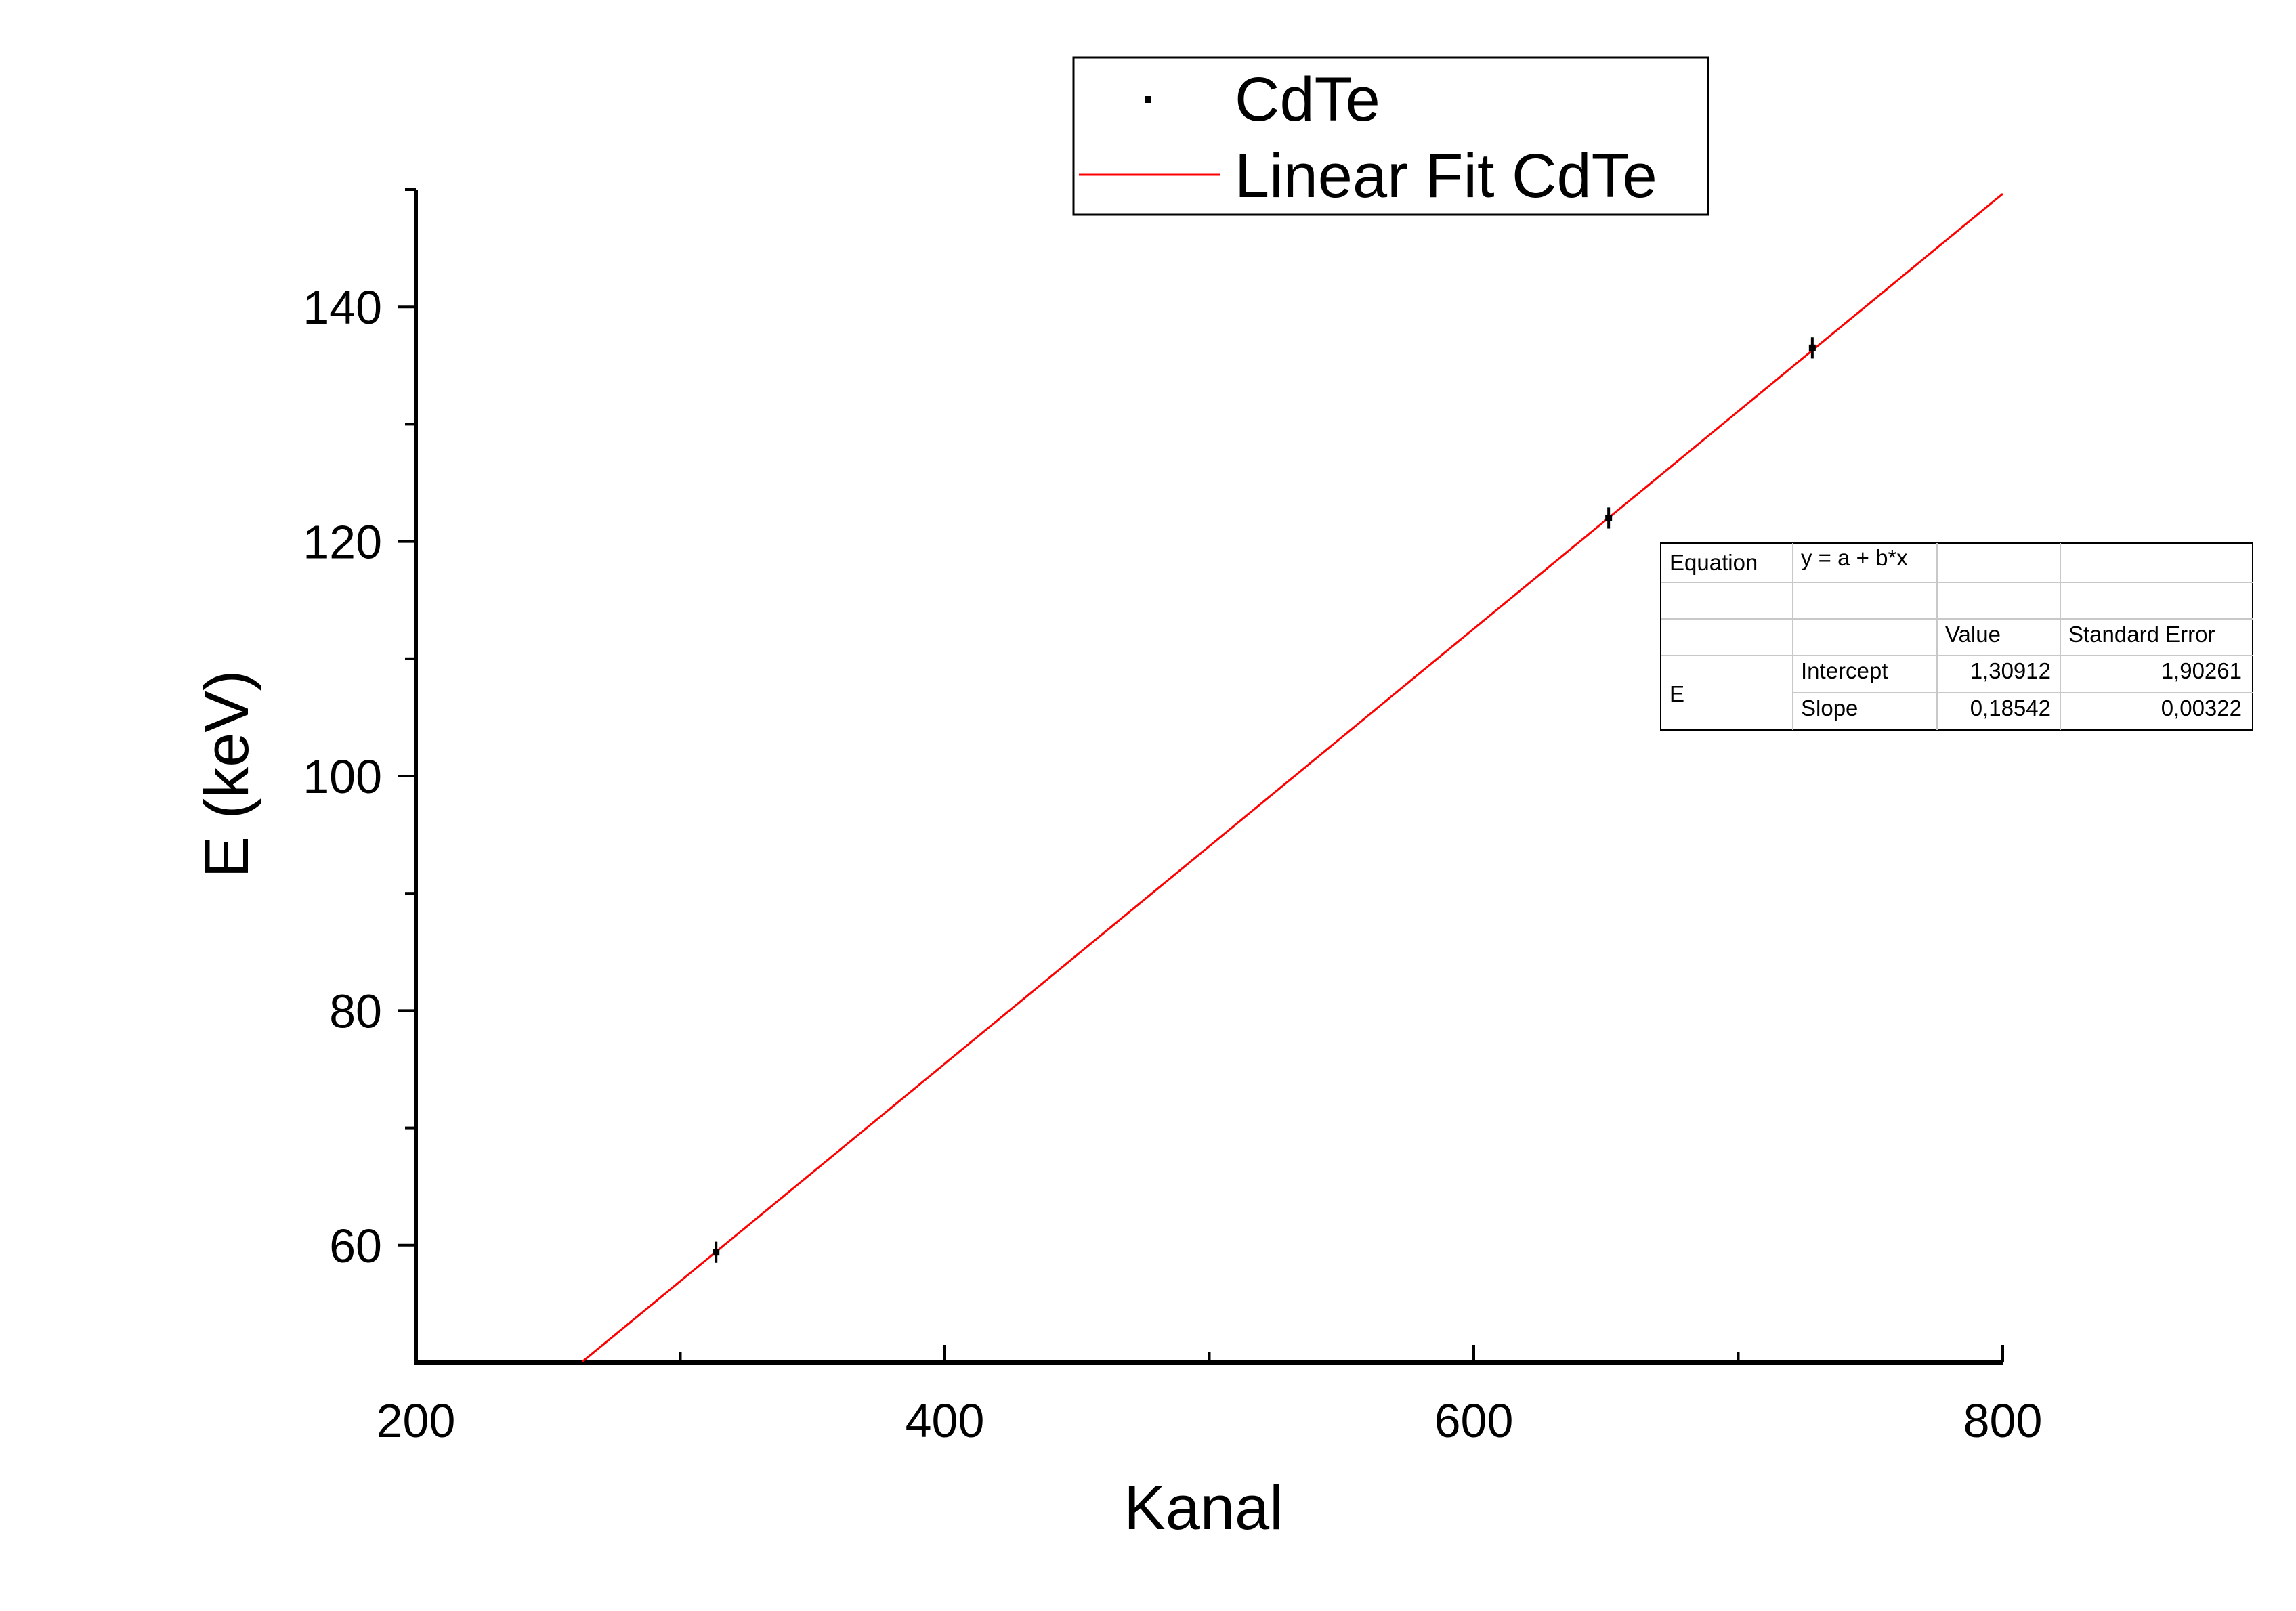  I want to click on legend-label-fit: Linear Fit CdTe, so click(1446, 176).